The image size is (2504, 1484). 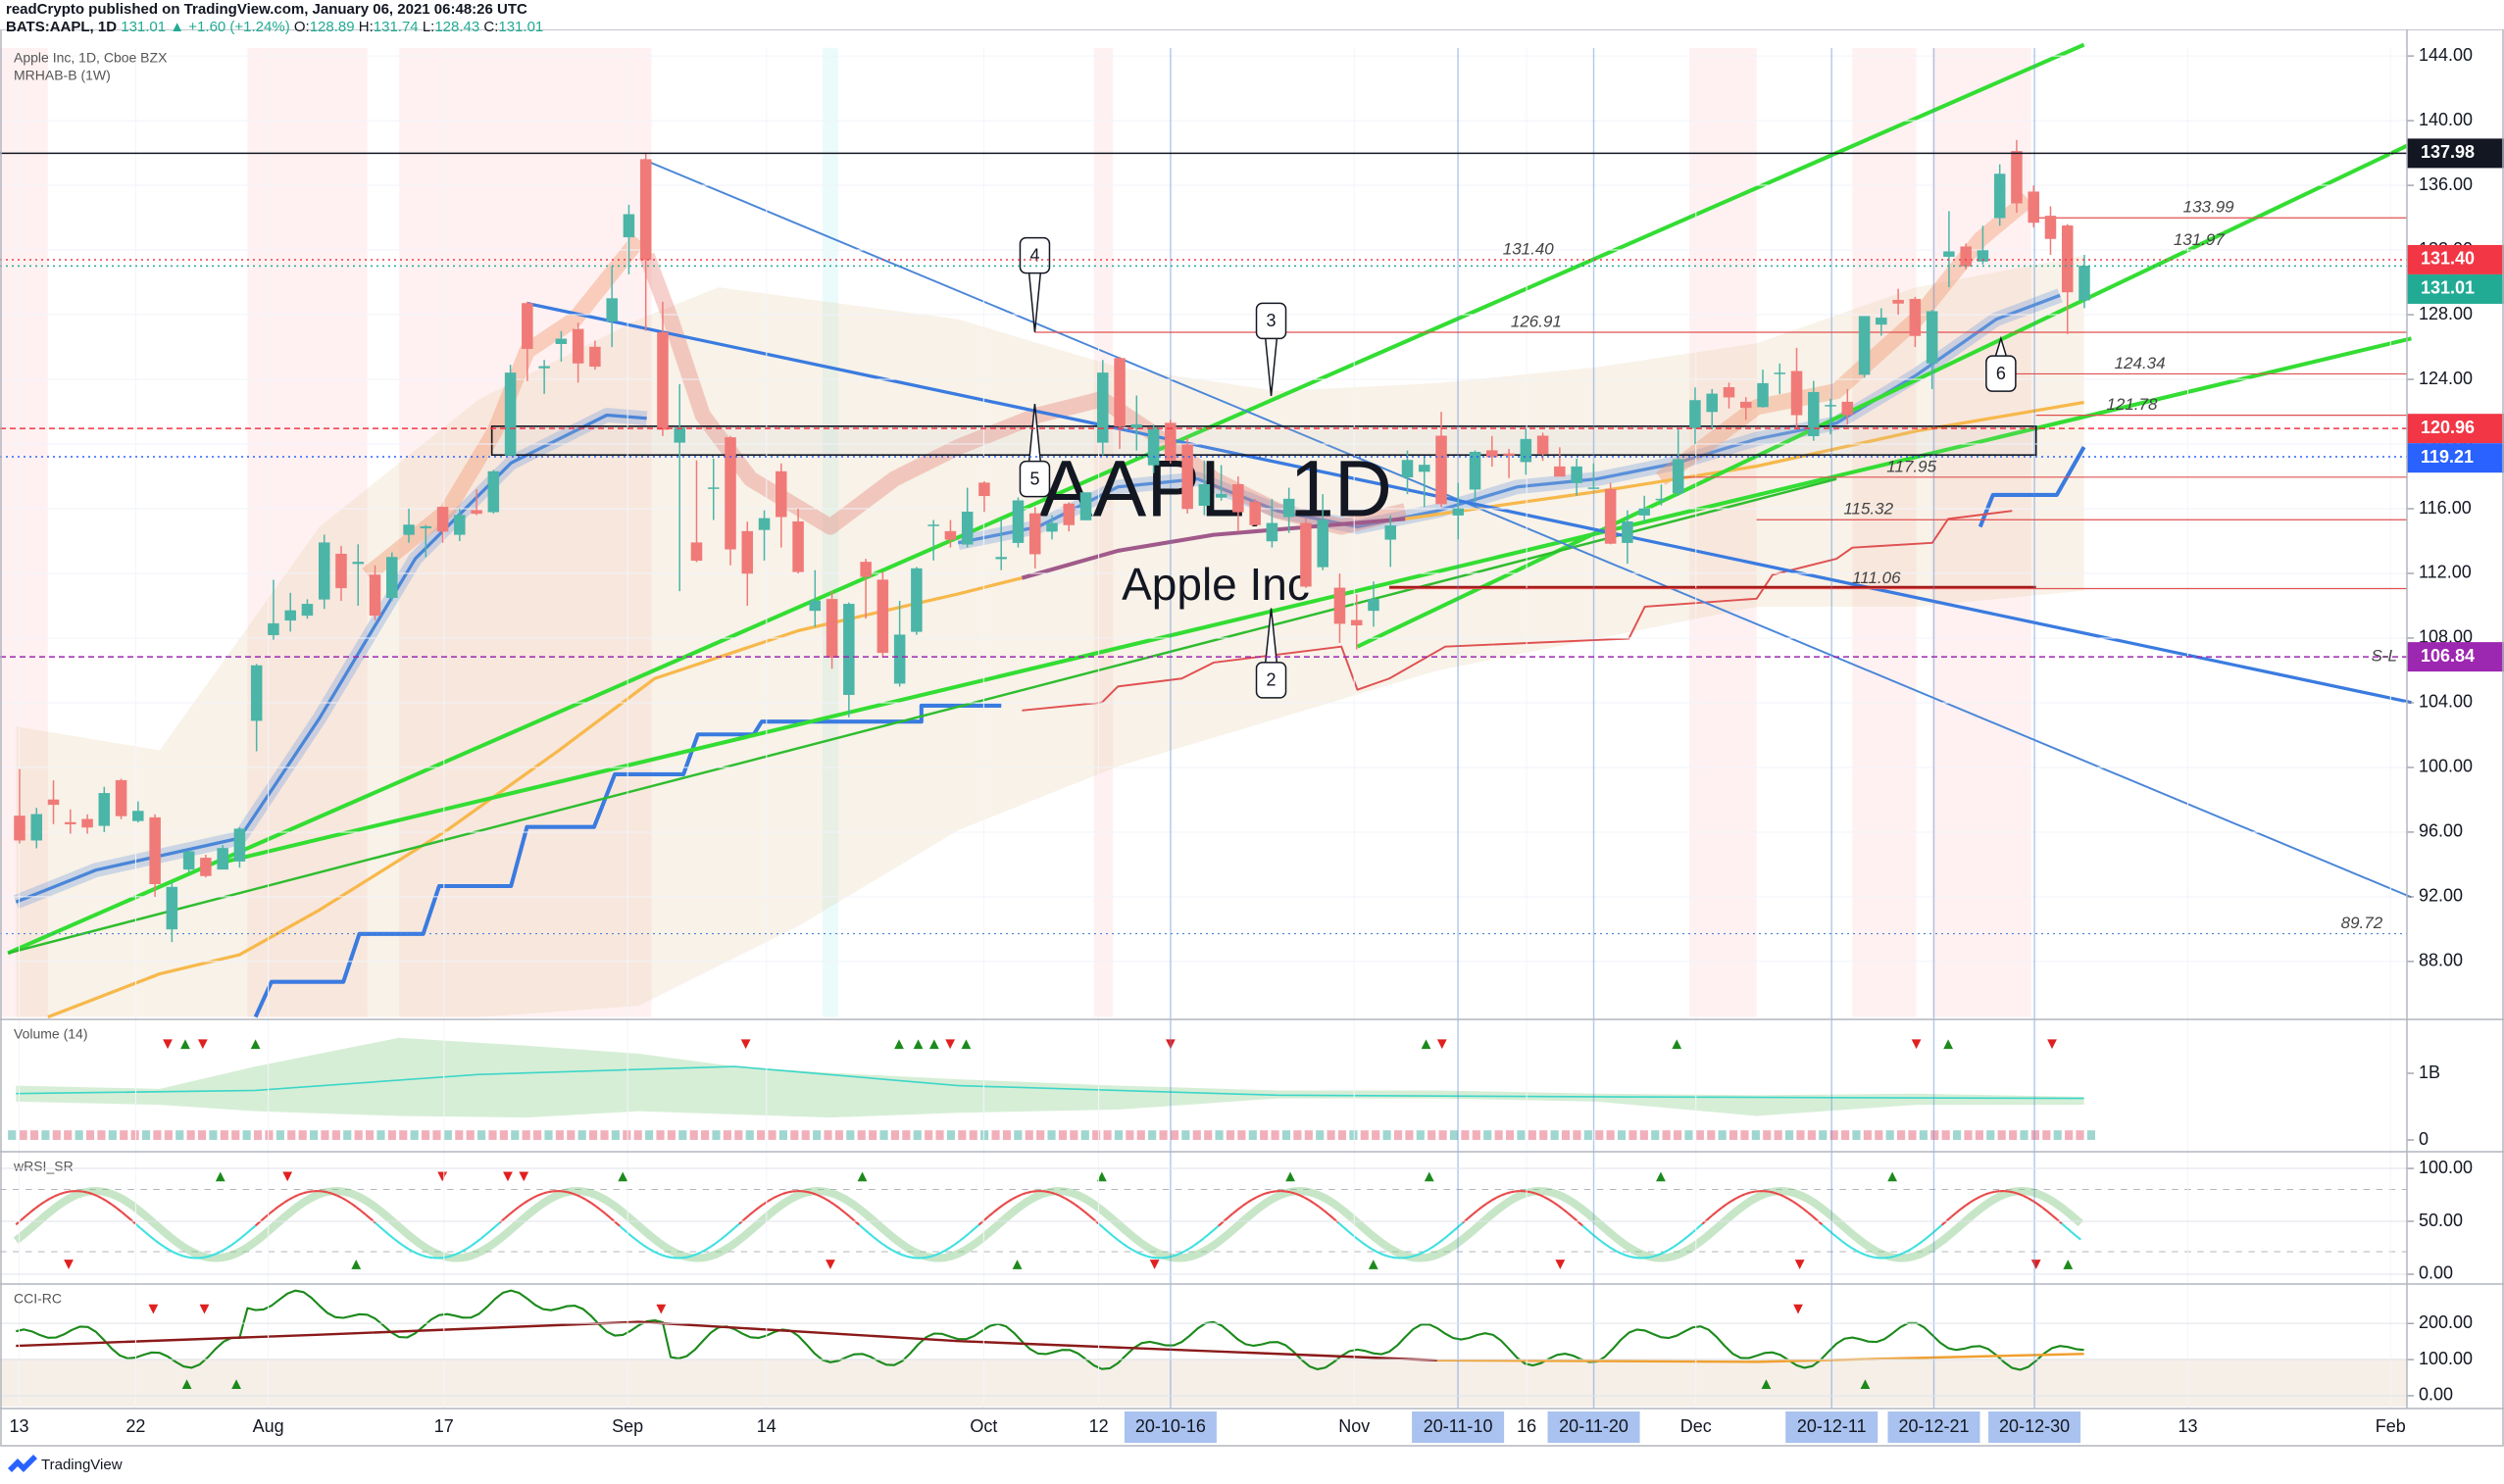 What do you see at coordinates (2436, 1395) in the screenshot?
I see `y-tick-label: 0.00` at bounding box center [2436, 1395].